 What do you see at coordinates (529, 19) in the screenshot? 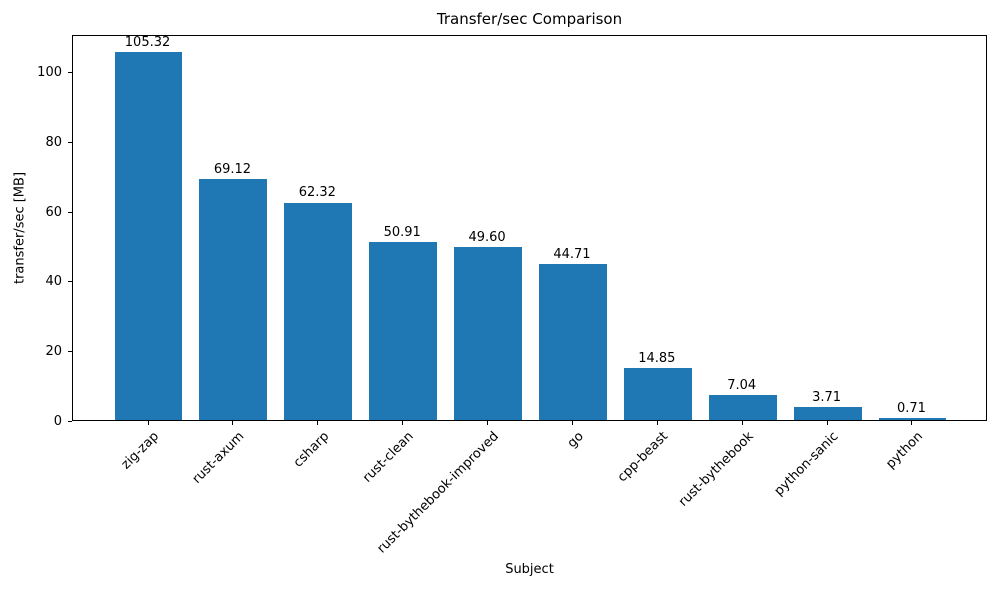
I see `chart-title: Transfer/sec Comparison` at bounding box center [529, 19].